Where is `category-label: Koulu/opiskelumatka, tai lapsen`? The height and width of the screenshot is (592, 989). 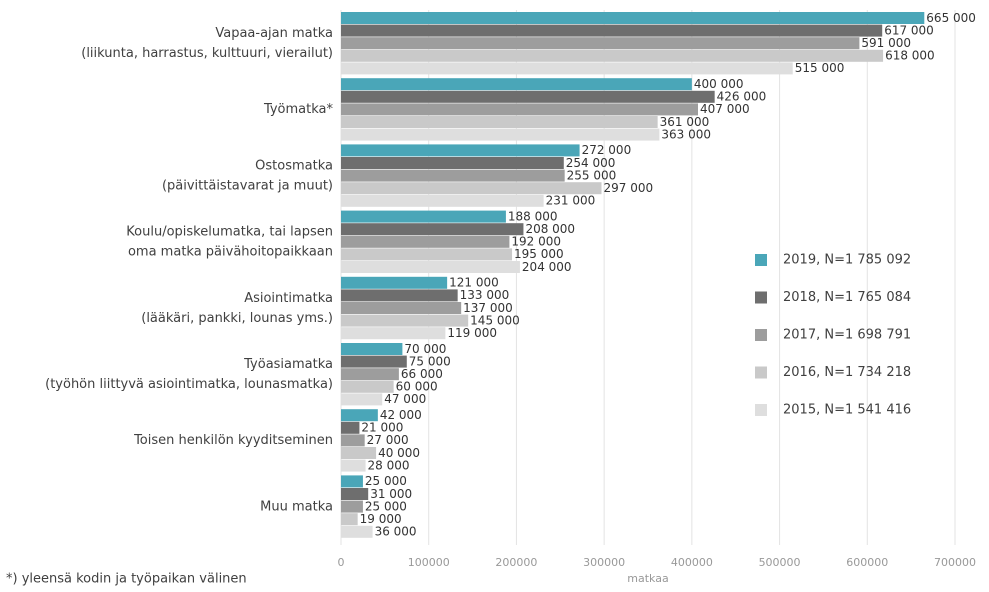 category-label: Koulu/opiskelumatka, tai lapsen is located at coordinates (229, 232).